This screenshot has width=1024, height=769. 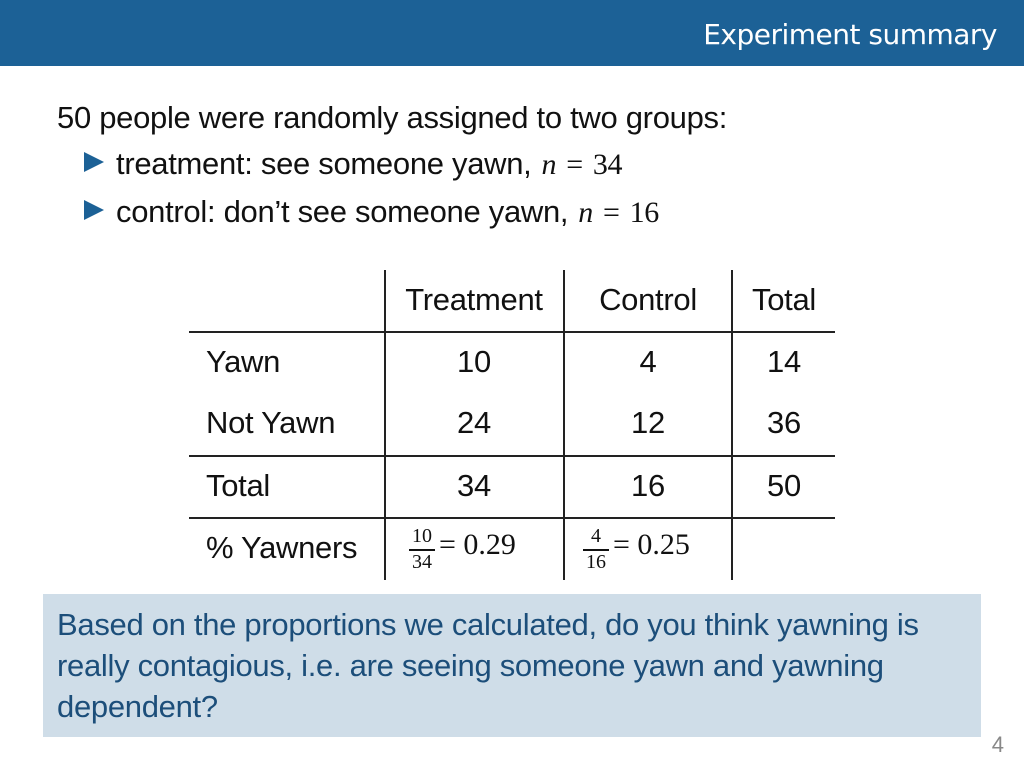 What do you see at coordinates (324, 163) in the screenshot?
I see `bullet-label: treatment: see someone yawn,` at bounding box center [324, 163].